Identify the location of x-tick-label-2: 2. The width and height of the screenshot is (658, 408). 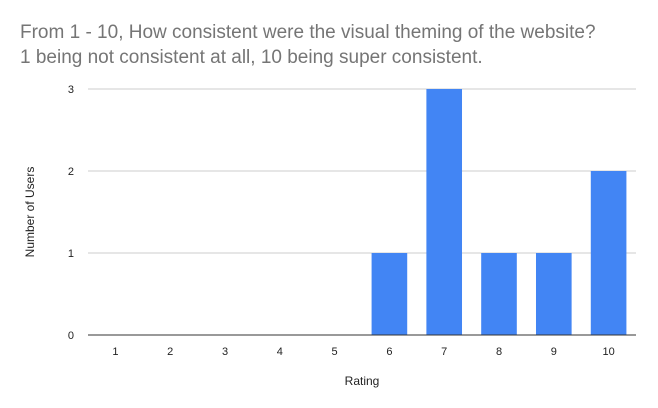
(170, 352).